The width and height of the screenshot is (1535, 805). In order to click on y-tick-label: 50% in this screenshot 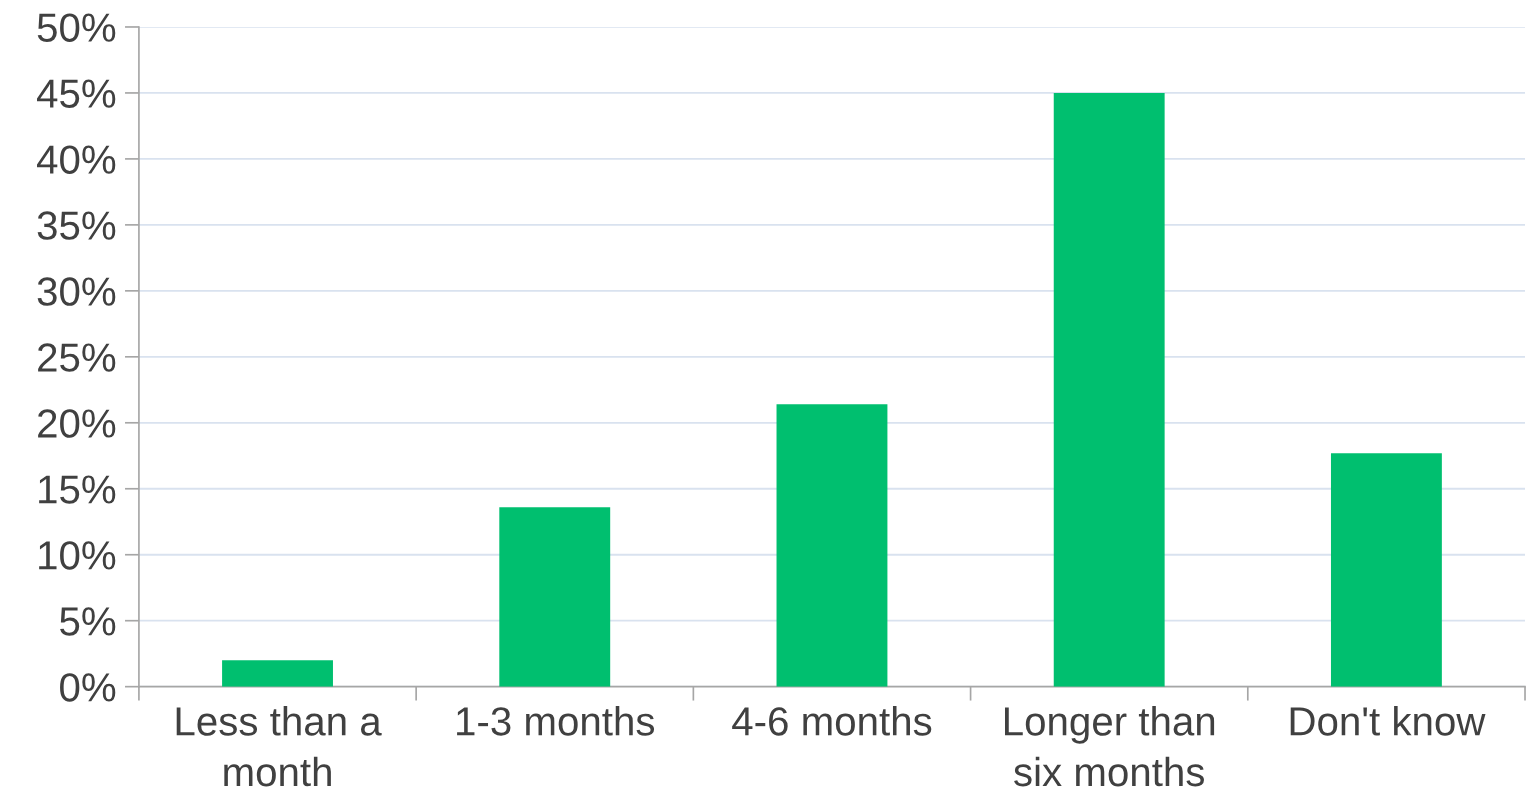, I will do `click(76, 27)`.